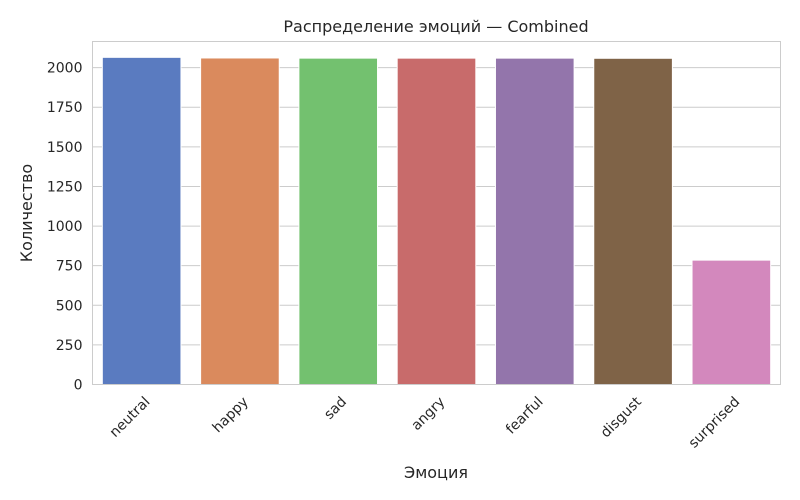 The width and height of the screenshot is (800, 500). I want to click on y-tick-label: 1250, so click(65, 187).